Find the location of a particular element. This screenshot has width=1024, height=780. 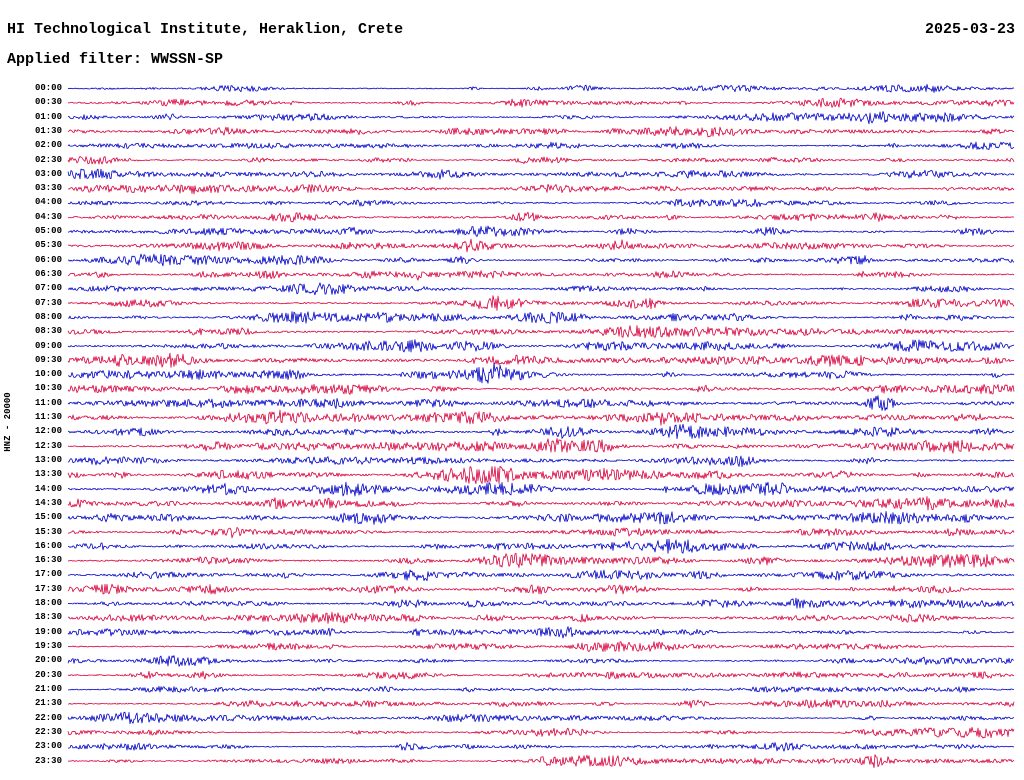

trace-time-label: 13:00 is located at coordinates (48, 460).